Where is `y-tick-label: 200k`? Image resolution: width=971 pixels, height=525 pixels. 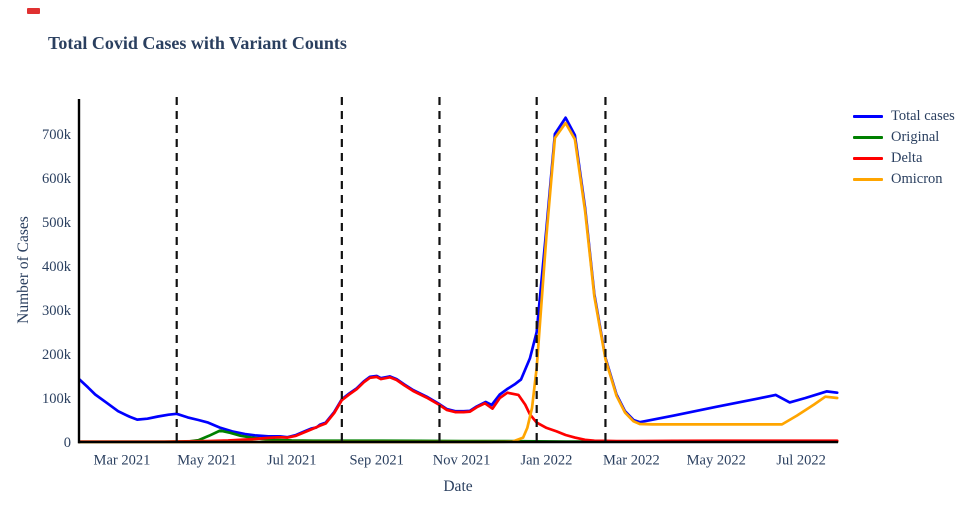 y-tick-label: 200k is located at coordinates (57, 355).